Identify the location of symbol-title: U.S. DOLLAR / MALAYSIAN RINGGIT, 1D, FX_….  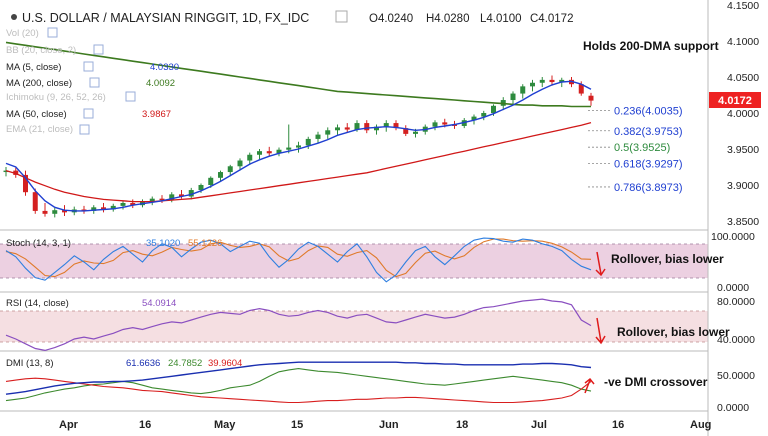
(165, 18).